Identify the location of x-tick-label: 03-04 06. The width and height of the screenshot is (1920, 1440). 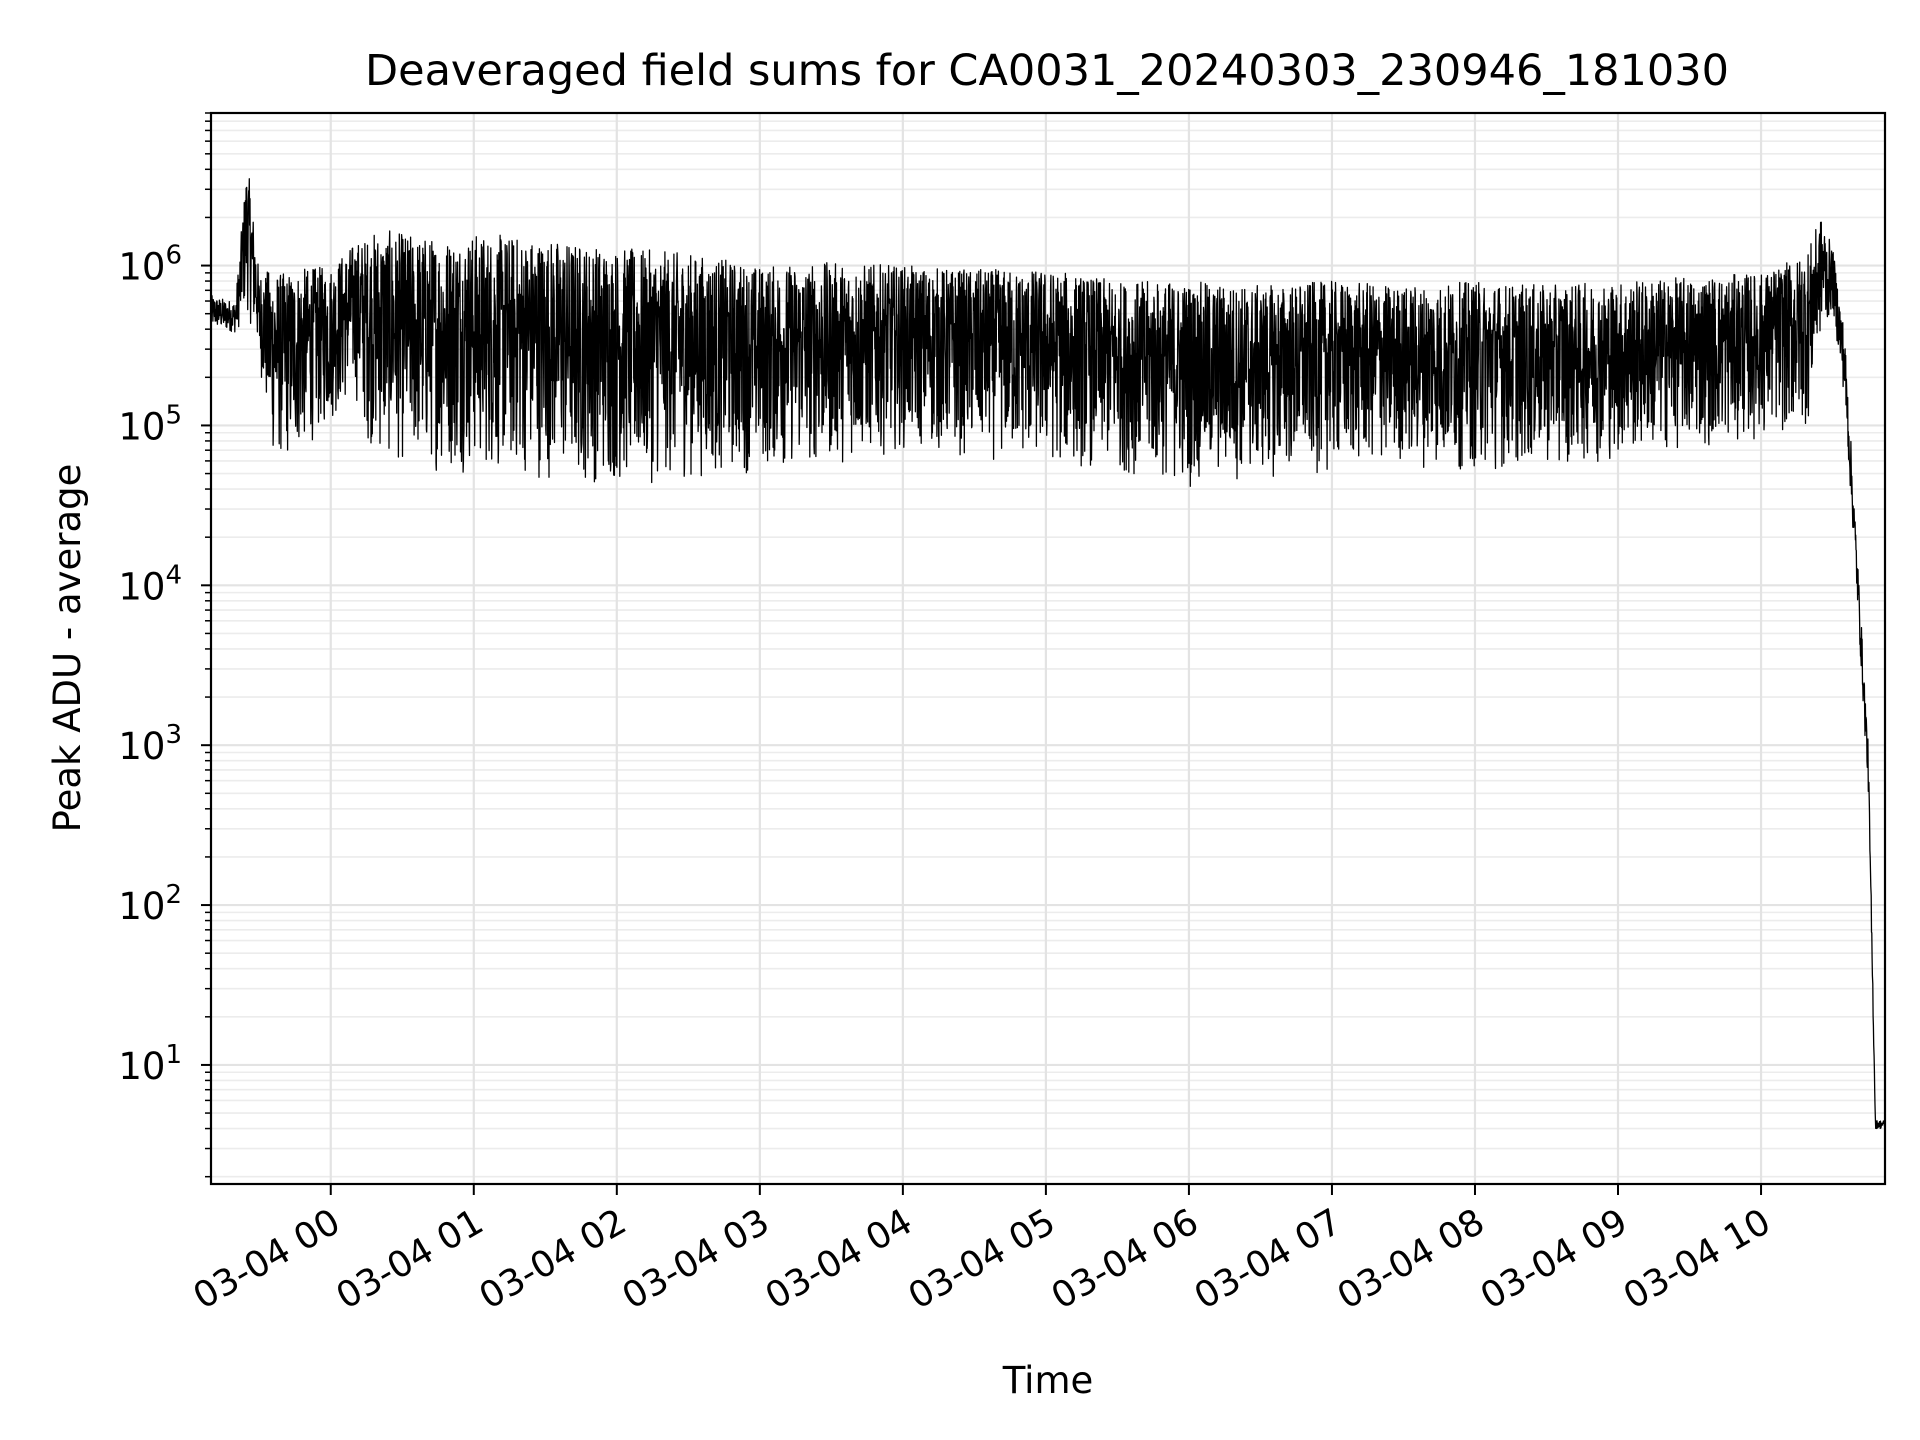
(1125, 1259).